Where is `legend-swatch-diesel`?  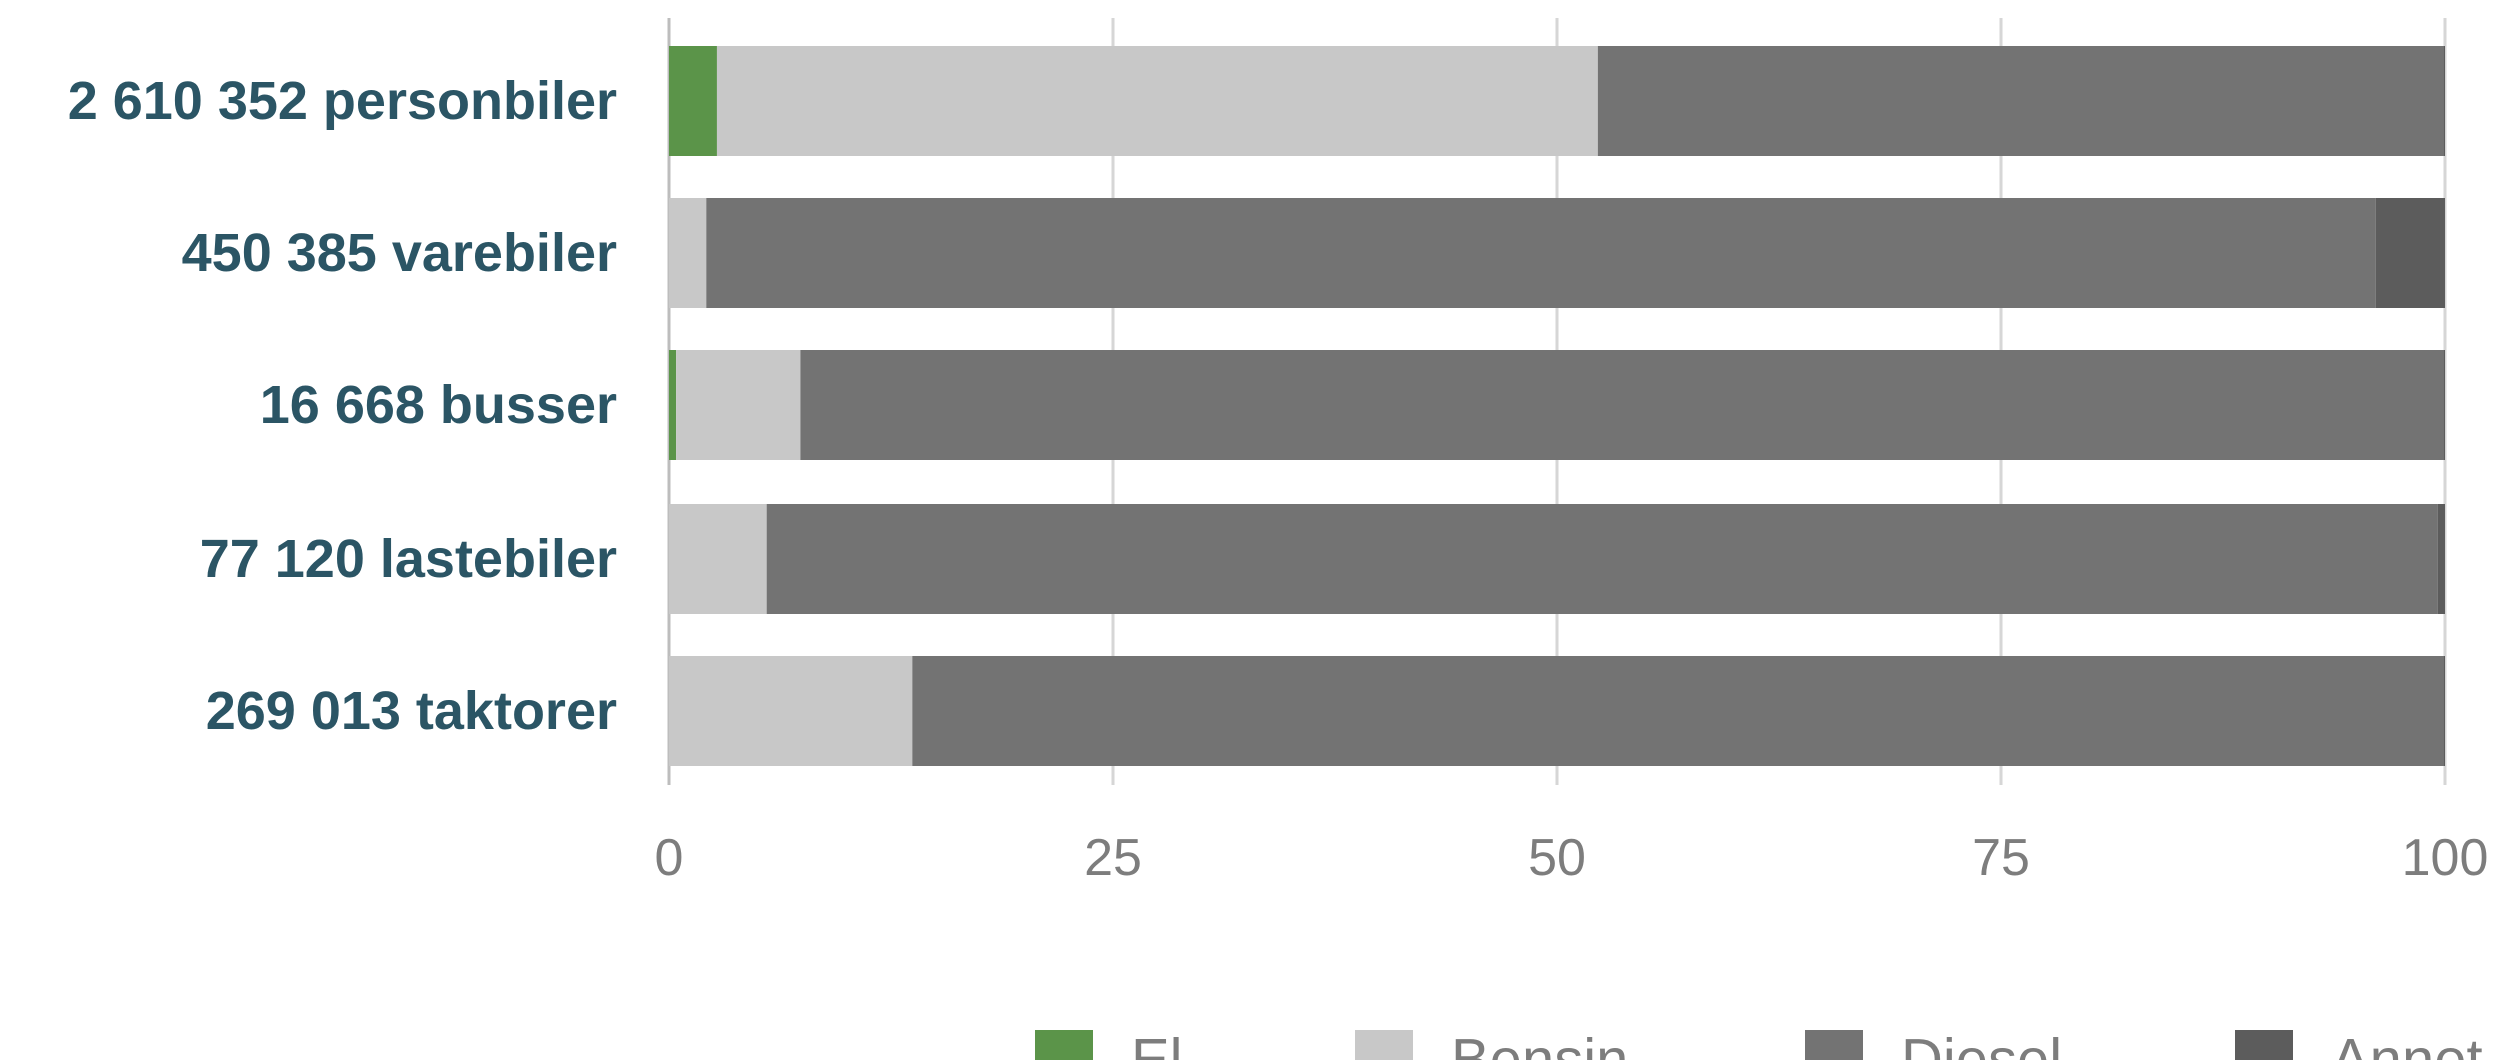 legend-swatch-diesel is located at coordinates (1834, 1045).